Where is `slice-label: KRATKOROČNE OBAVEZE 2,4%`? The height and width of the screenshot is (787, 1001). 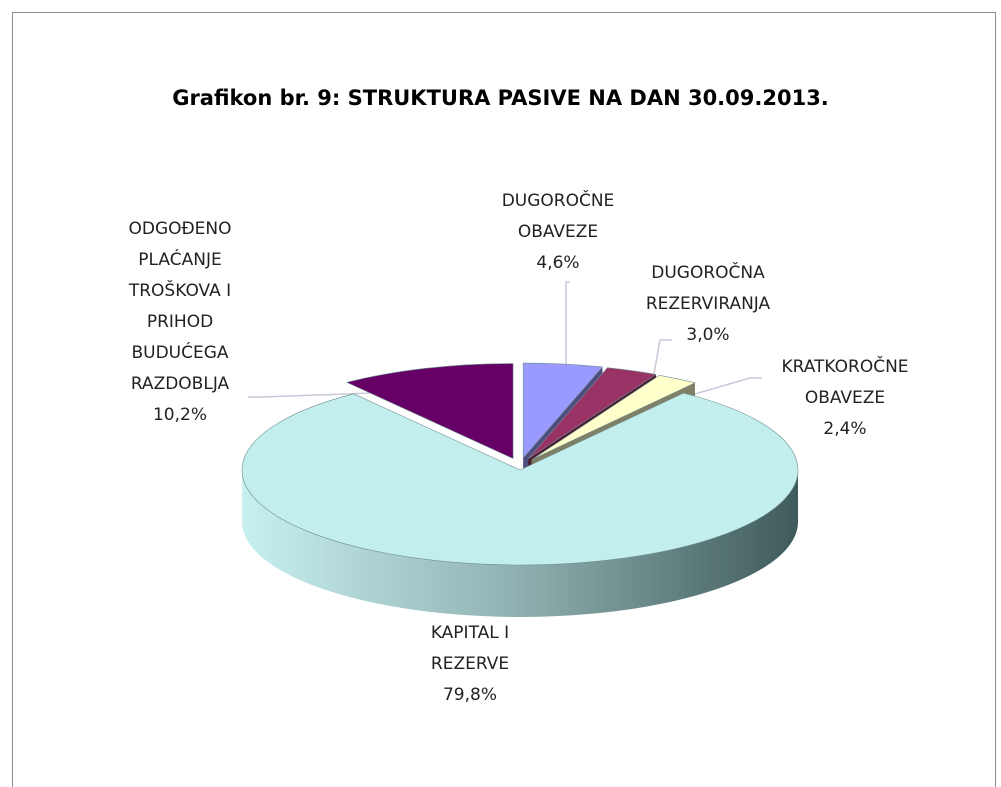 slice-label: KRATKOROČNE OBAVEZE 2,4% is located at coordinates (845, 398).